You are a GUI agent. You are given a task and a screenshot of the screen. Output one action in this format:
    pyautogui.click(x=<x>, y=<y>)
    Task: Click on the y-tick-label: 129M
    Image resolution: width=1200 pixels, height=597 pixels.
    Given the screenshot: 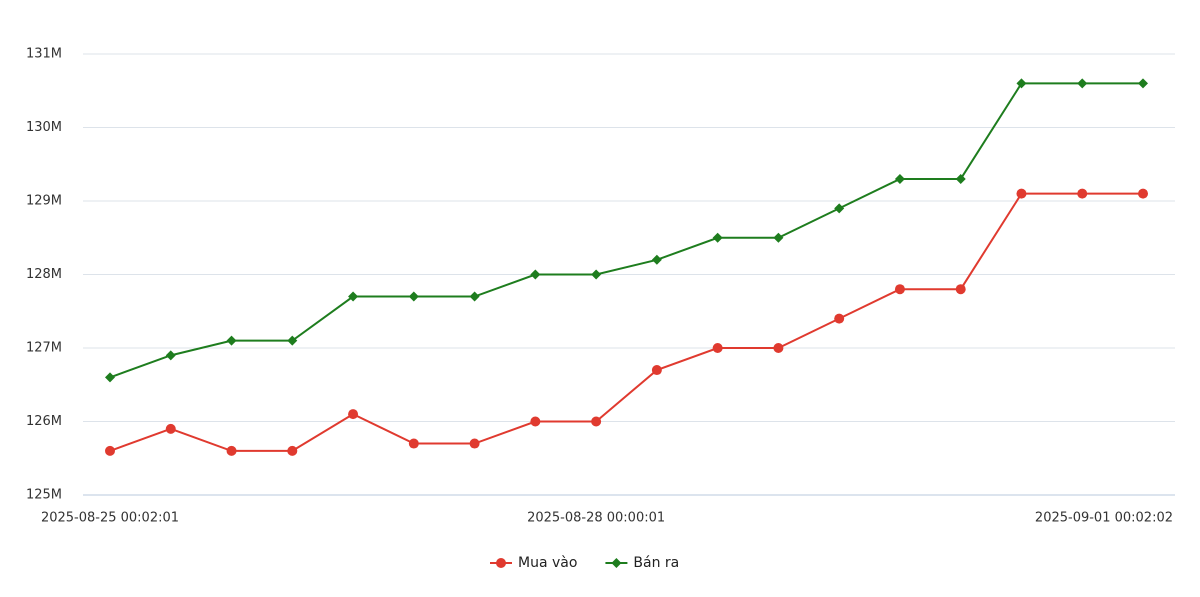 What is the action you would take?
    pyautogui.click(x=44, y=201)
    